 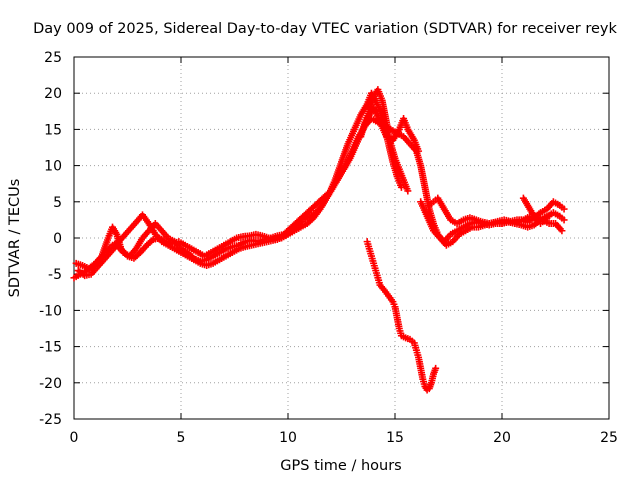 What do you see at coordinates (50, 420) in the screenshot?
I see `y-tick-label: -25` at bounding box center [50, 420].